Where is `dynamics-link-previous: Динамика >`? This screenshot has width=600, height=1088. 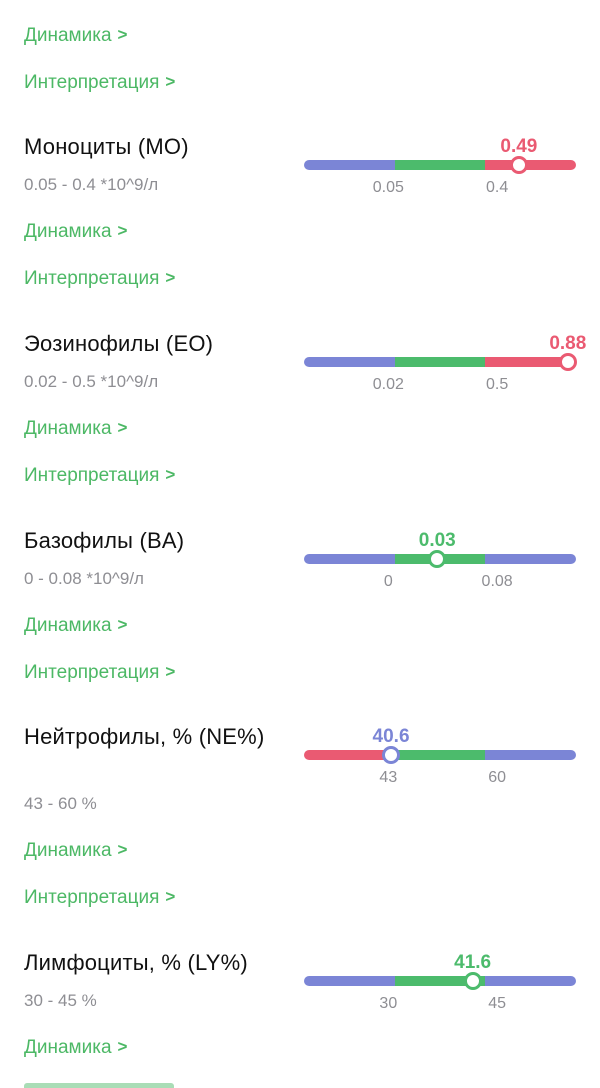 dynamics-link-previous: Динамика > is located at coordinates (75, 35).